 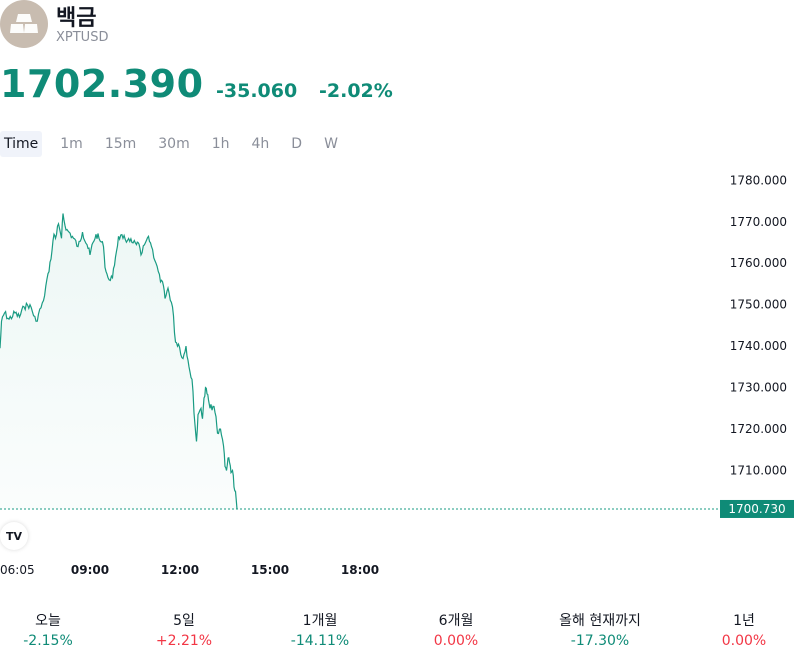 What do you see at coordinates (600, 641) in the screenshot?
I see `stat-value: -17.30%` at bounding box center [600, 641].